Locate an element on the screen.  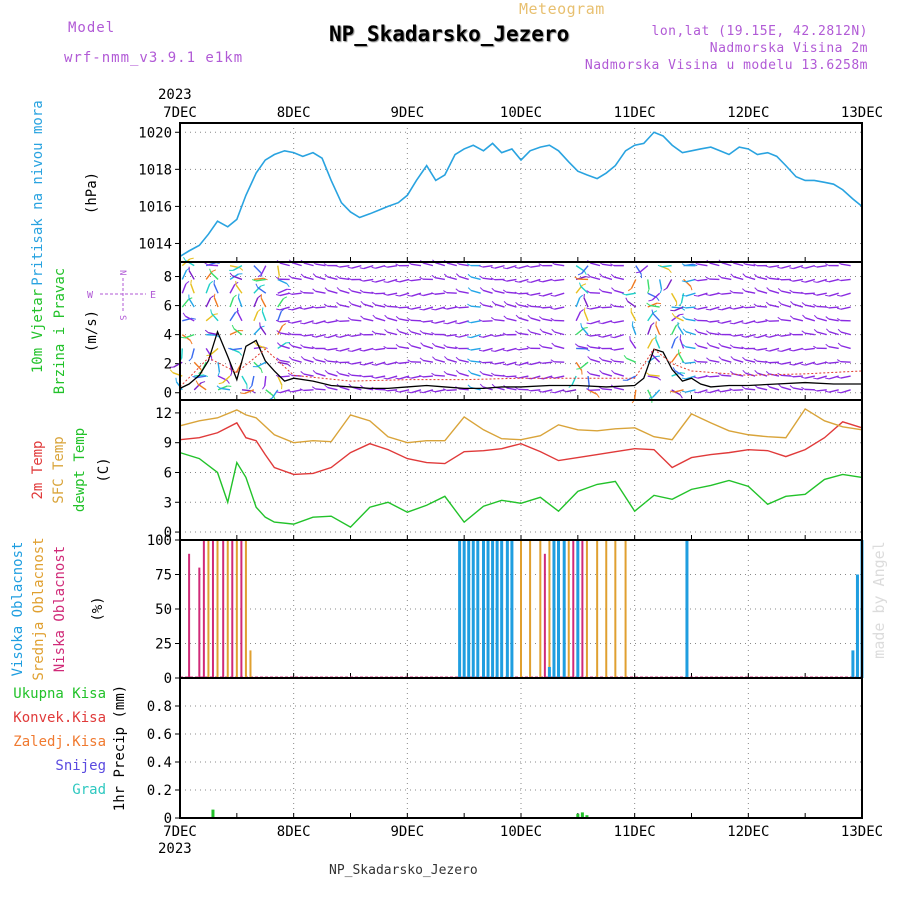
precip-bar is located at coordinates (578, 815).